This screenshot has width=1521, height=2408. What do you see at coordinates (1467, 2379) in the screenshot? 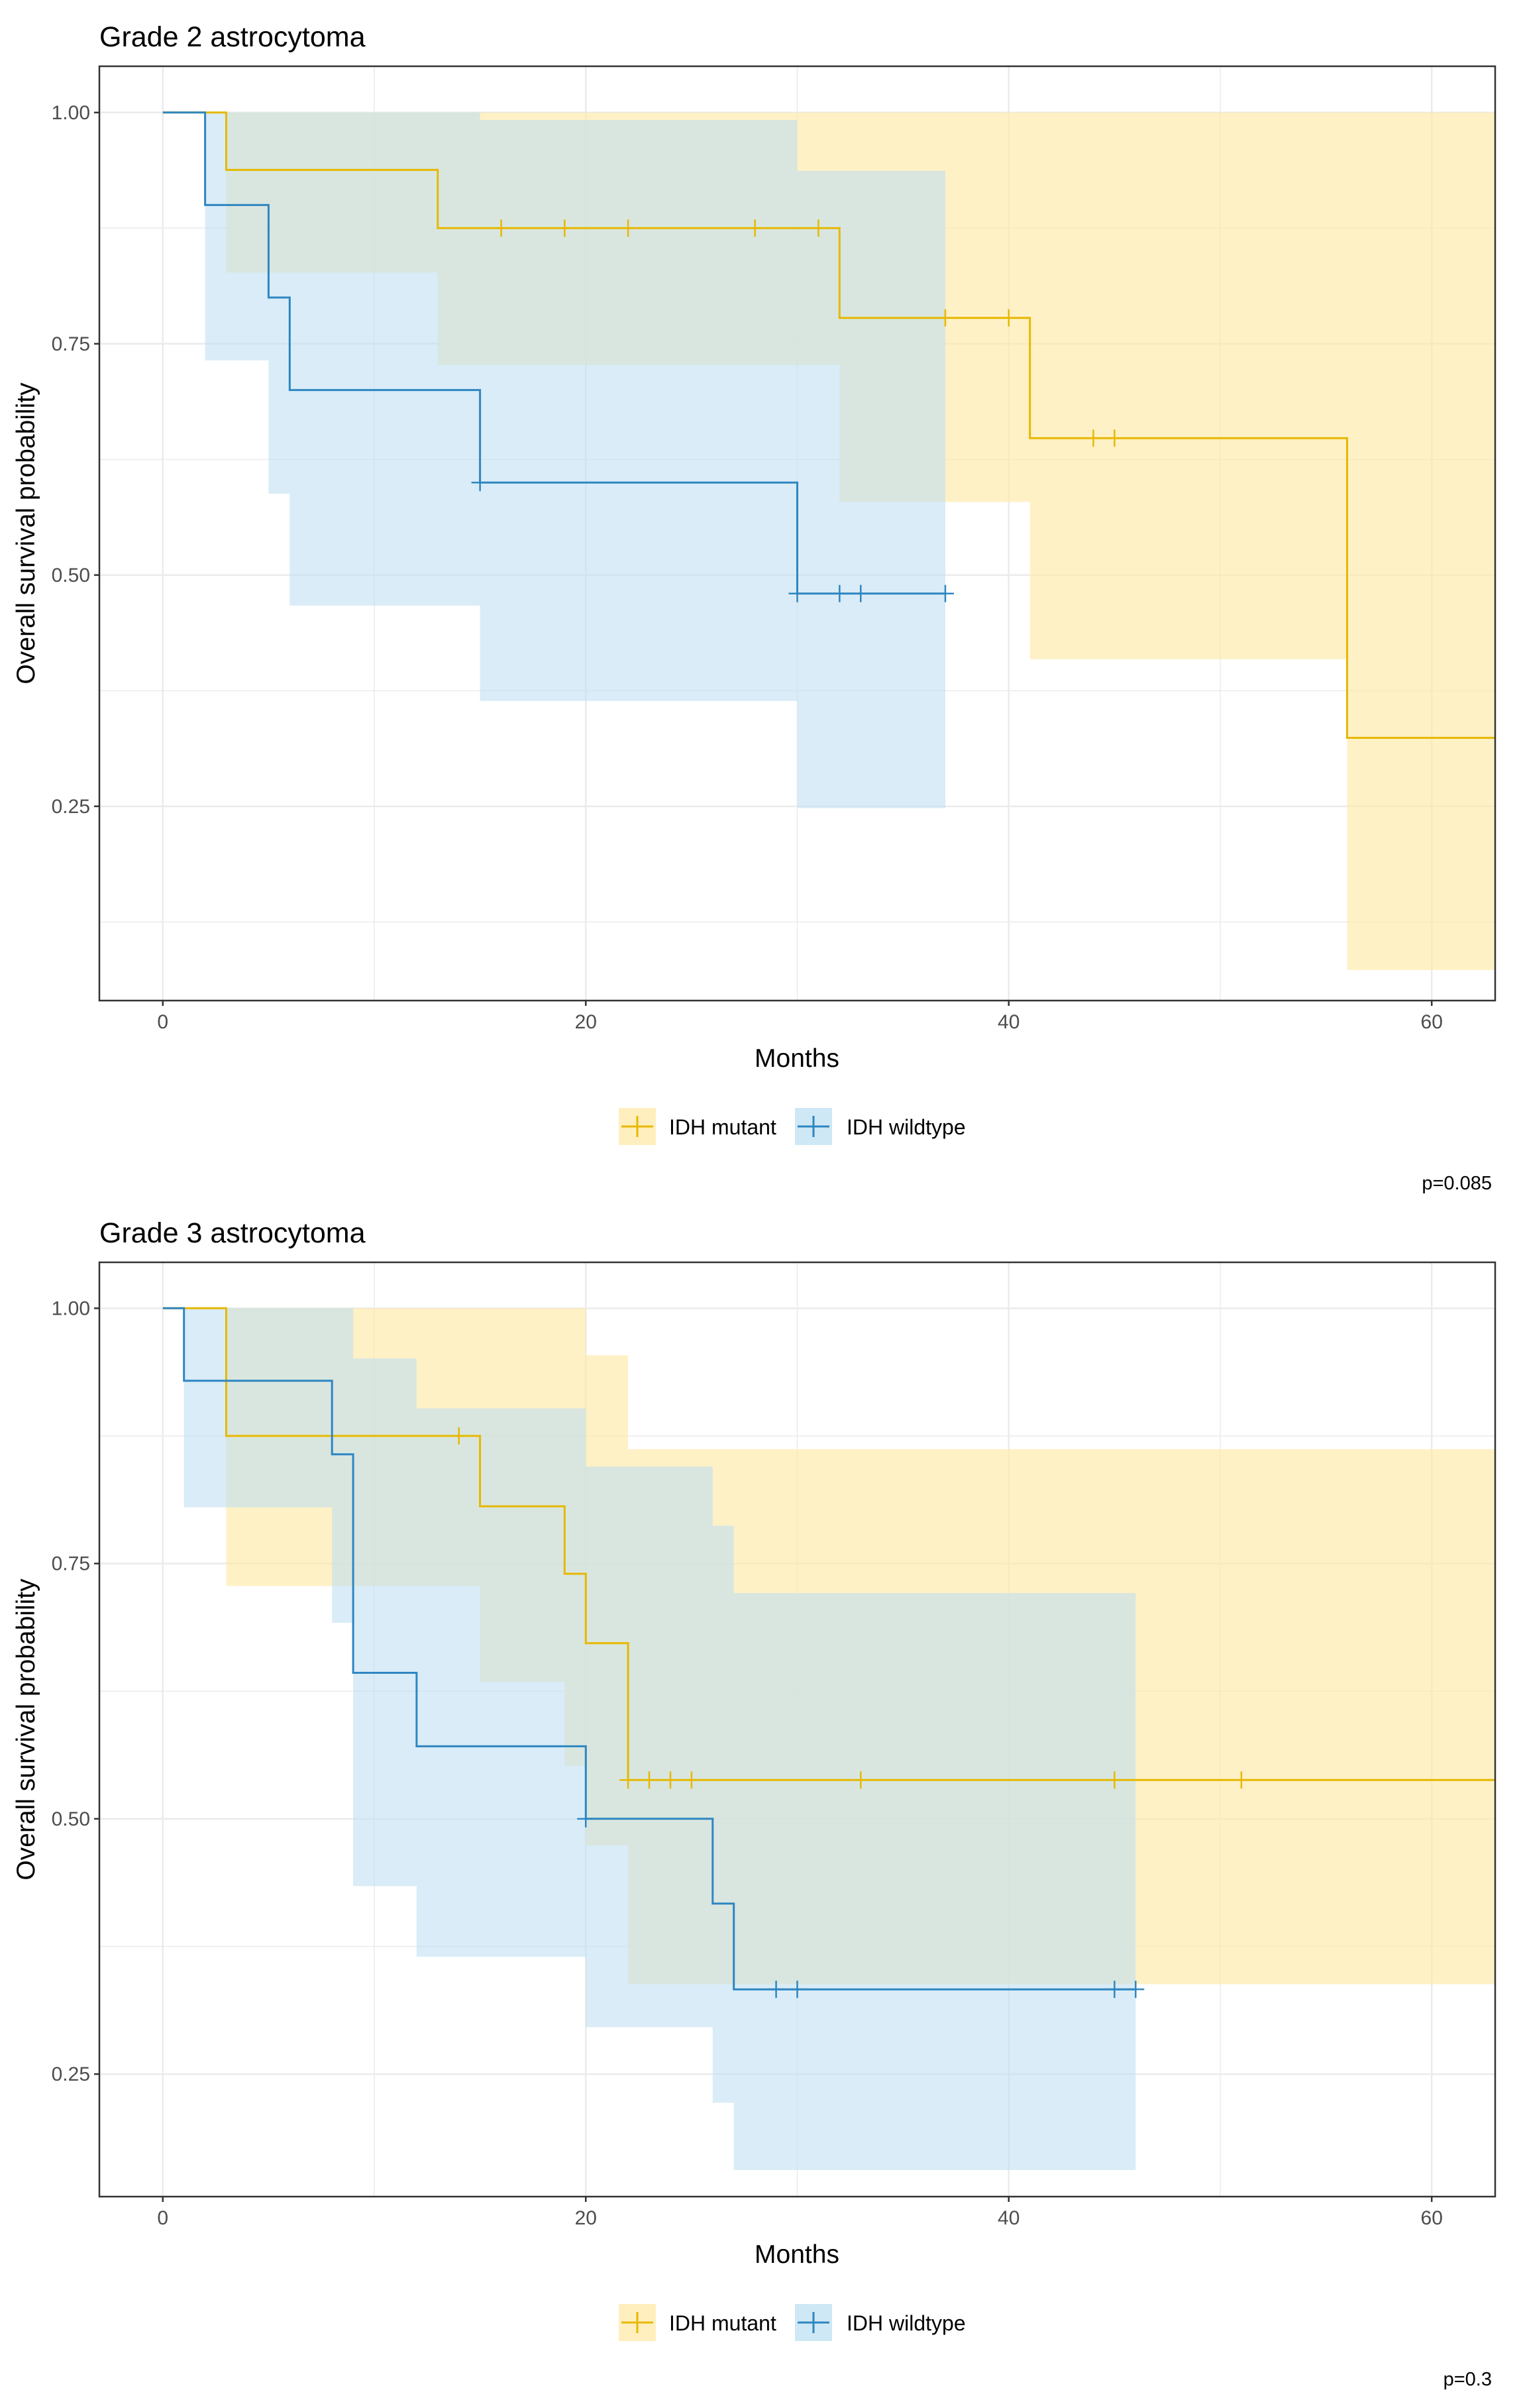
I see `p-value: p=0.3` at bounding box center [1467, 2379].